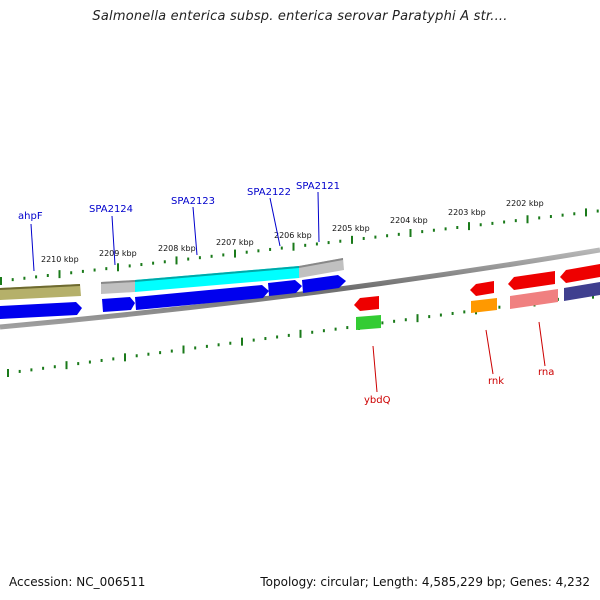 This screenshot has height=600, width=600. I want to click on gene-label-SPA2124: SPA2124, so click(111, 209).